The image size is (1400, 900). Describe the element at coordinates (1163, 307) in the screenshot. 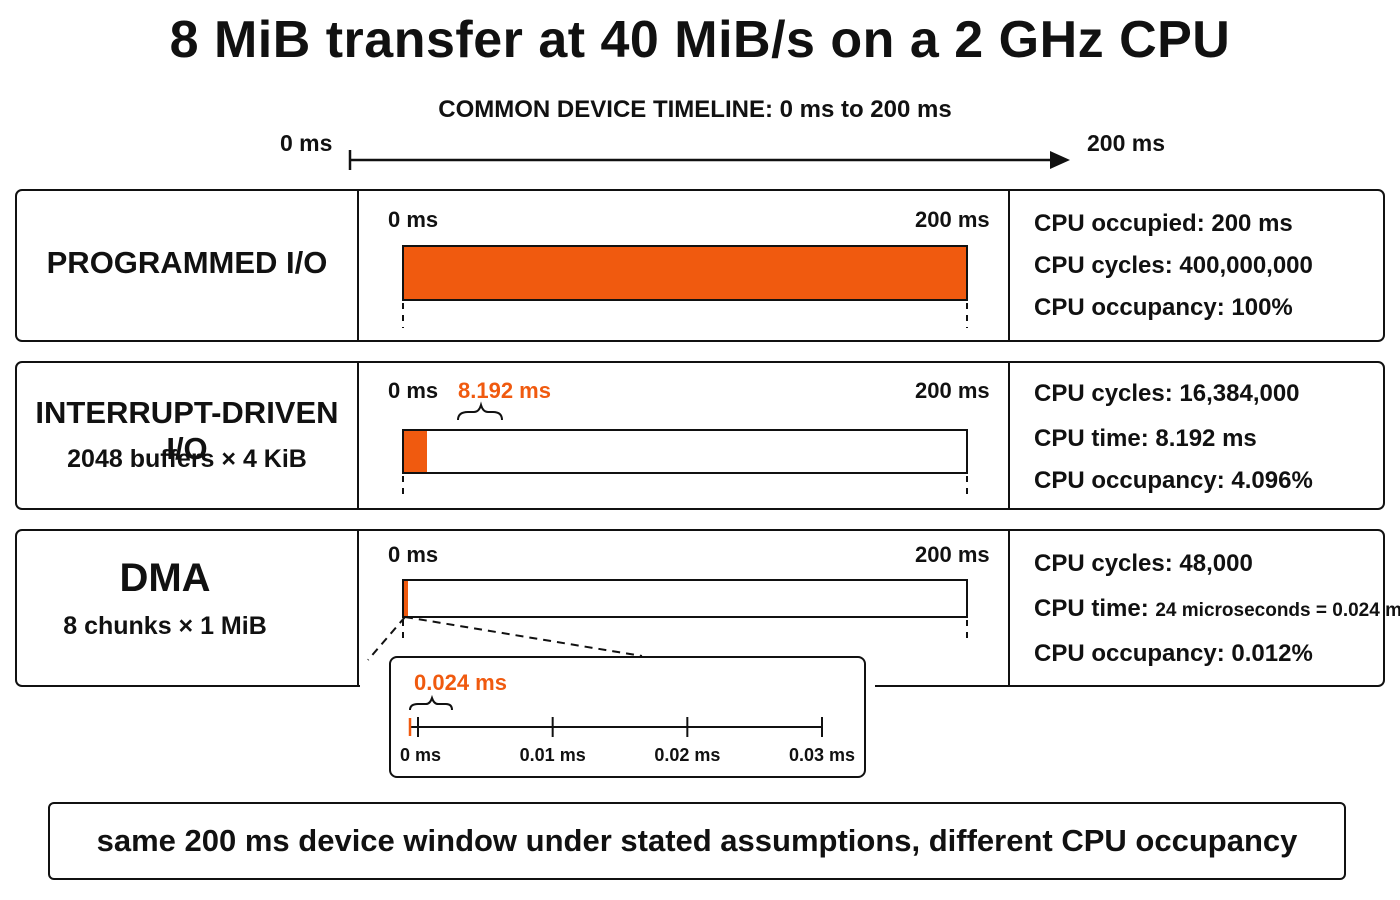

I see `pio-stat-occupancy: CPU occupancy: 100%` at that location.